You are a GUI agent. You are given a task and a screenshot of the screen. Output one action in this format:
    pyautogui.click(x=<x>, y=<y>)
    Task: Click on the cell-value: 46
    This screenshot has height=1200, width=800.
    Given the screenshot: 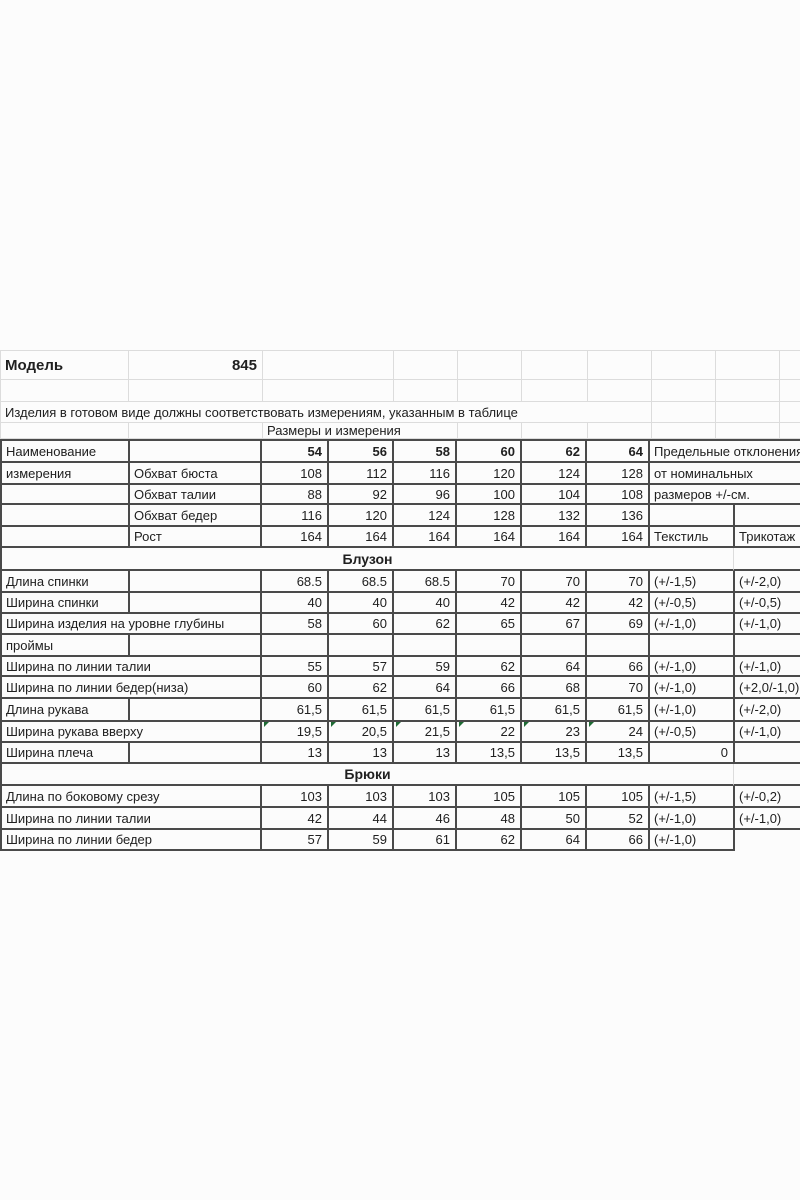 What is the action you would take?
    pyautogui.click(x=423, y=819)
    